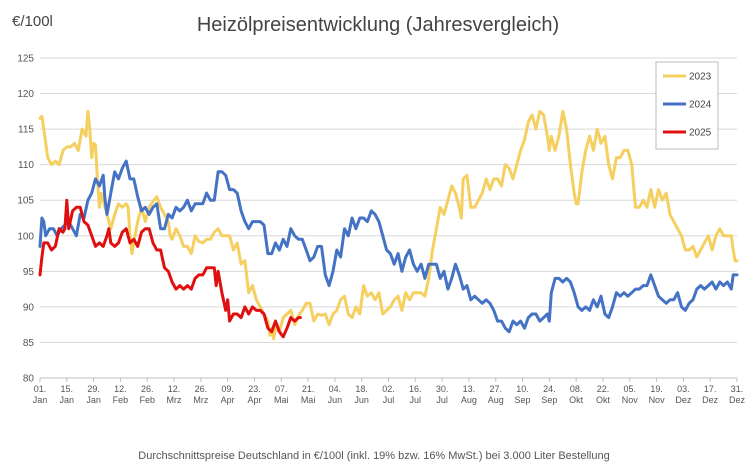  Describe the element at coordinates (522, 389) in the screenshot. I see `x-tick-label-day: 10.` at that location.